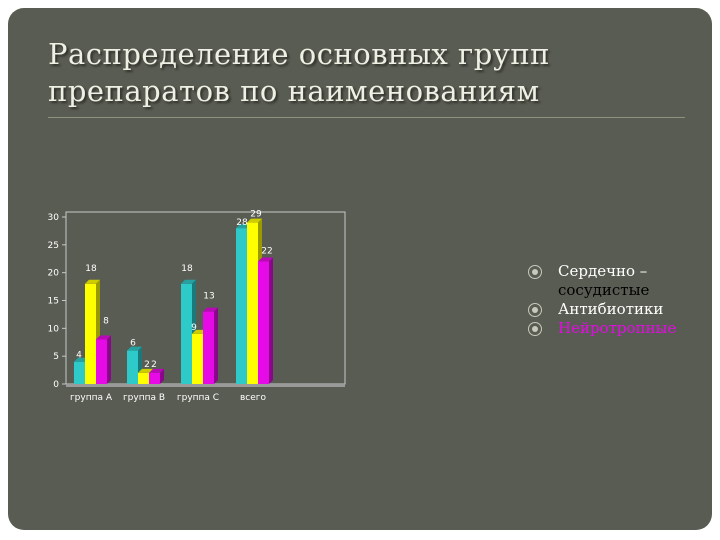 The height and width of the screenshot is (540, 720). What do you see at coordinates (53, 302) in the screenshot?
I see `y-tick-label: 15` at bounding box center [53, 302].